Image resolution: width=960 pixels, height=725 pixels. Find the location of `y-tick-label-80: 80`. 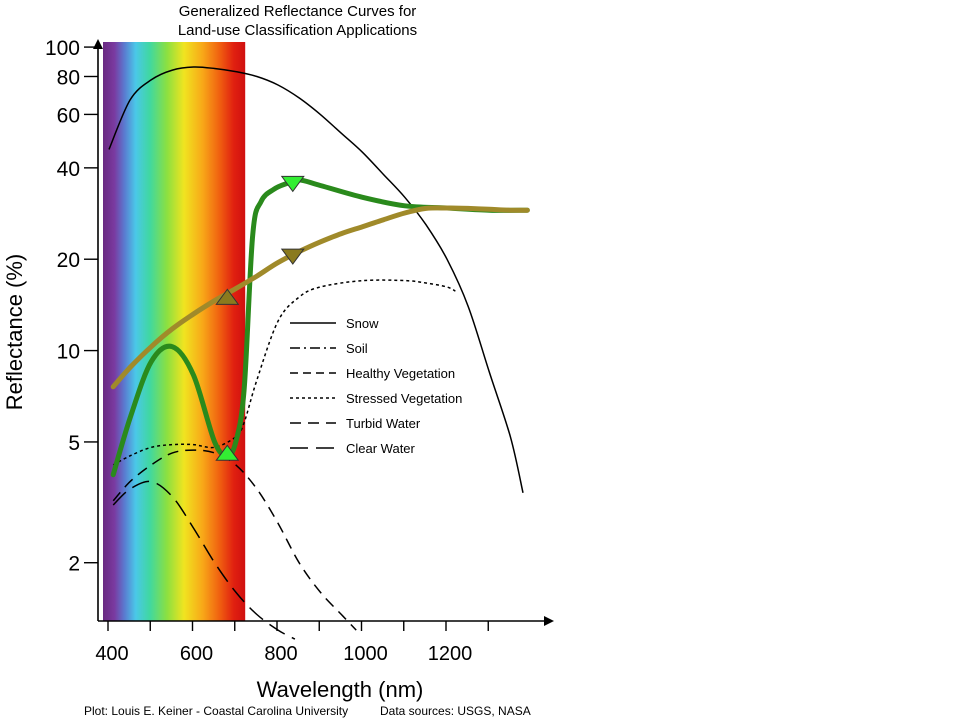

y-tick-label-80: 80 is located at coordinates (68, 77).